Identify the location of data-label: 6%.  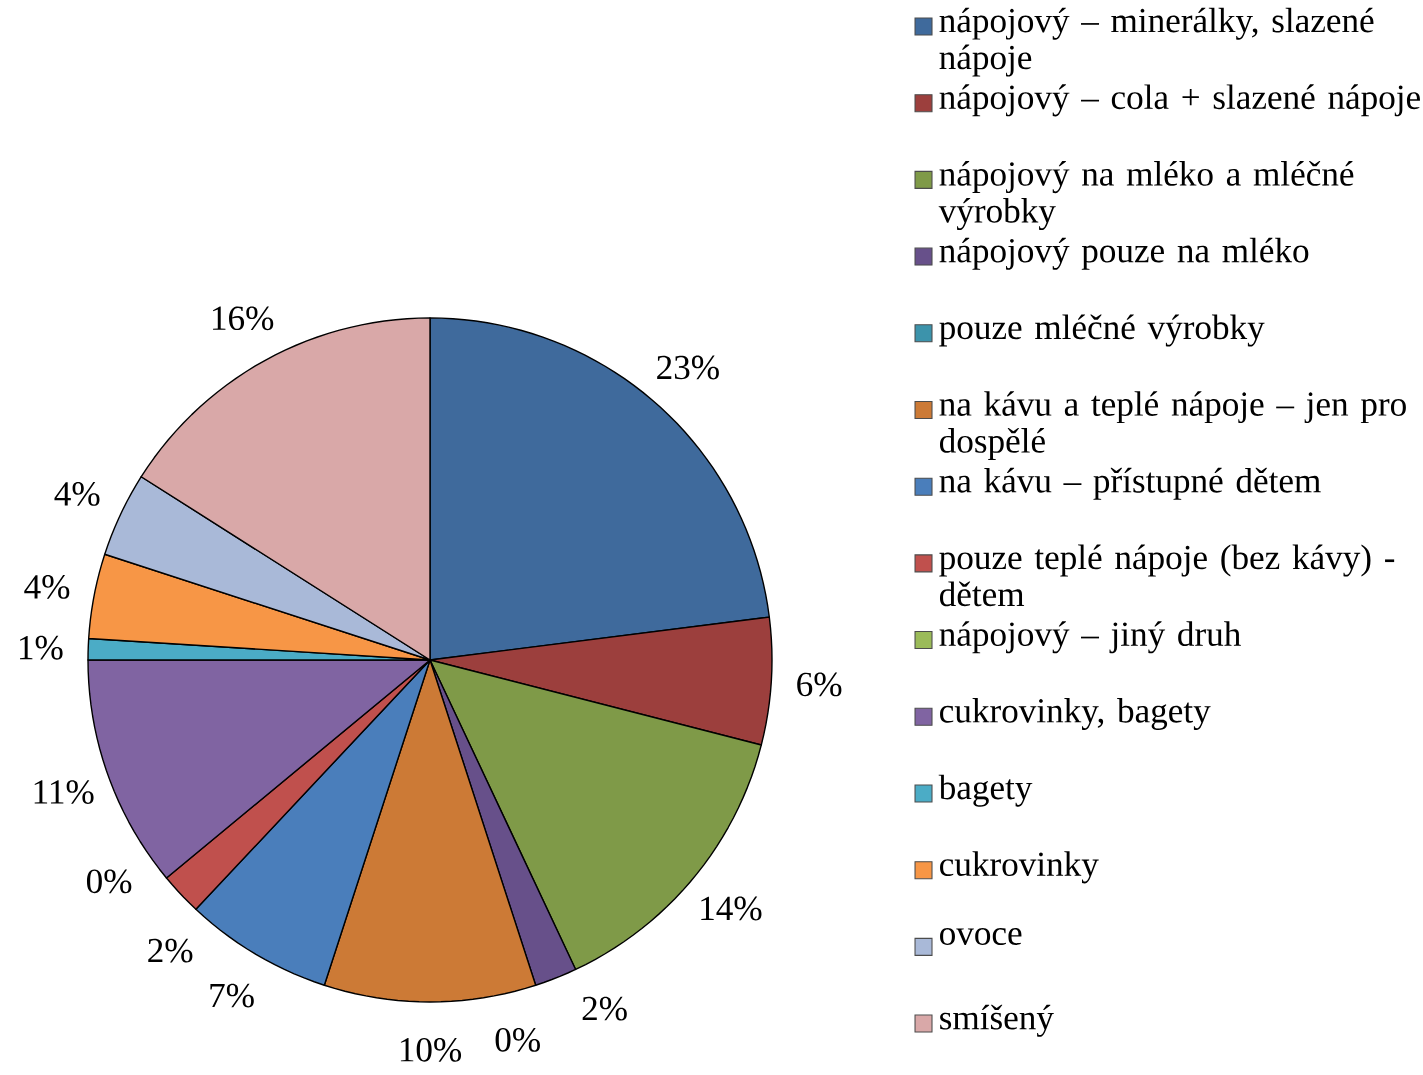
(819, 684).